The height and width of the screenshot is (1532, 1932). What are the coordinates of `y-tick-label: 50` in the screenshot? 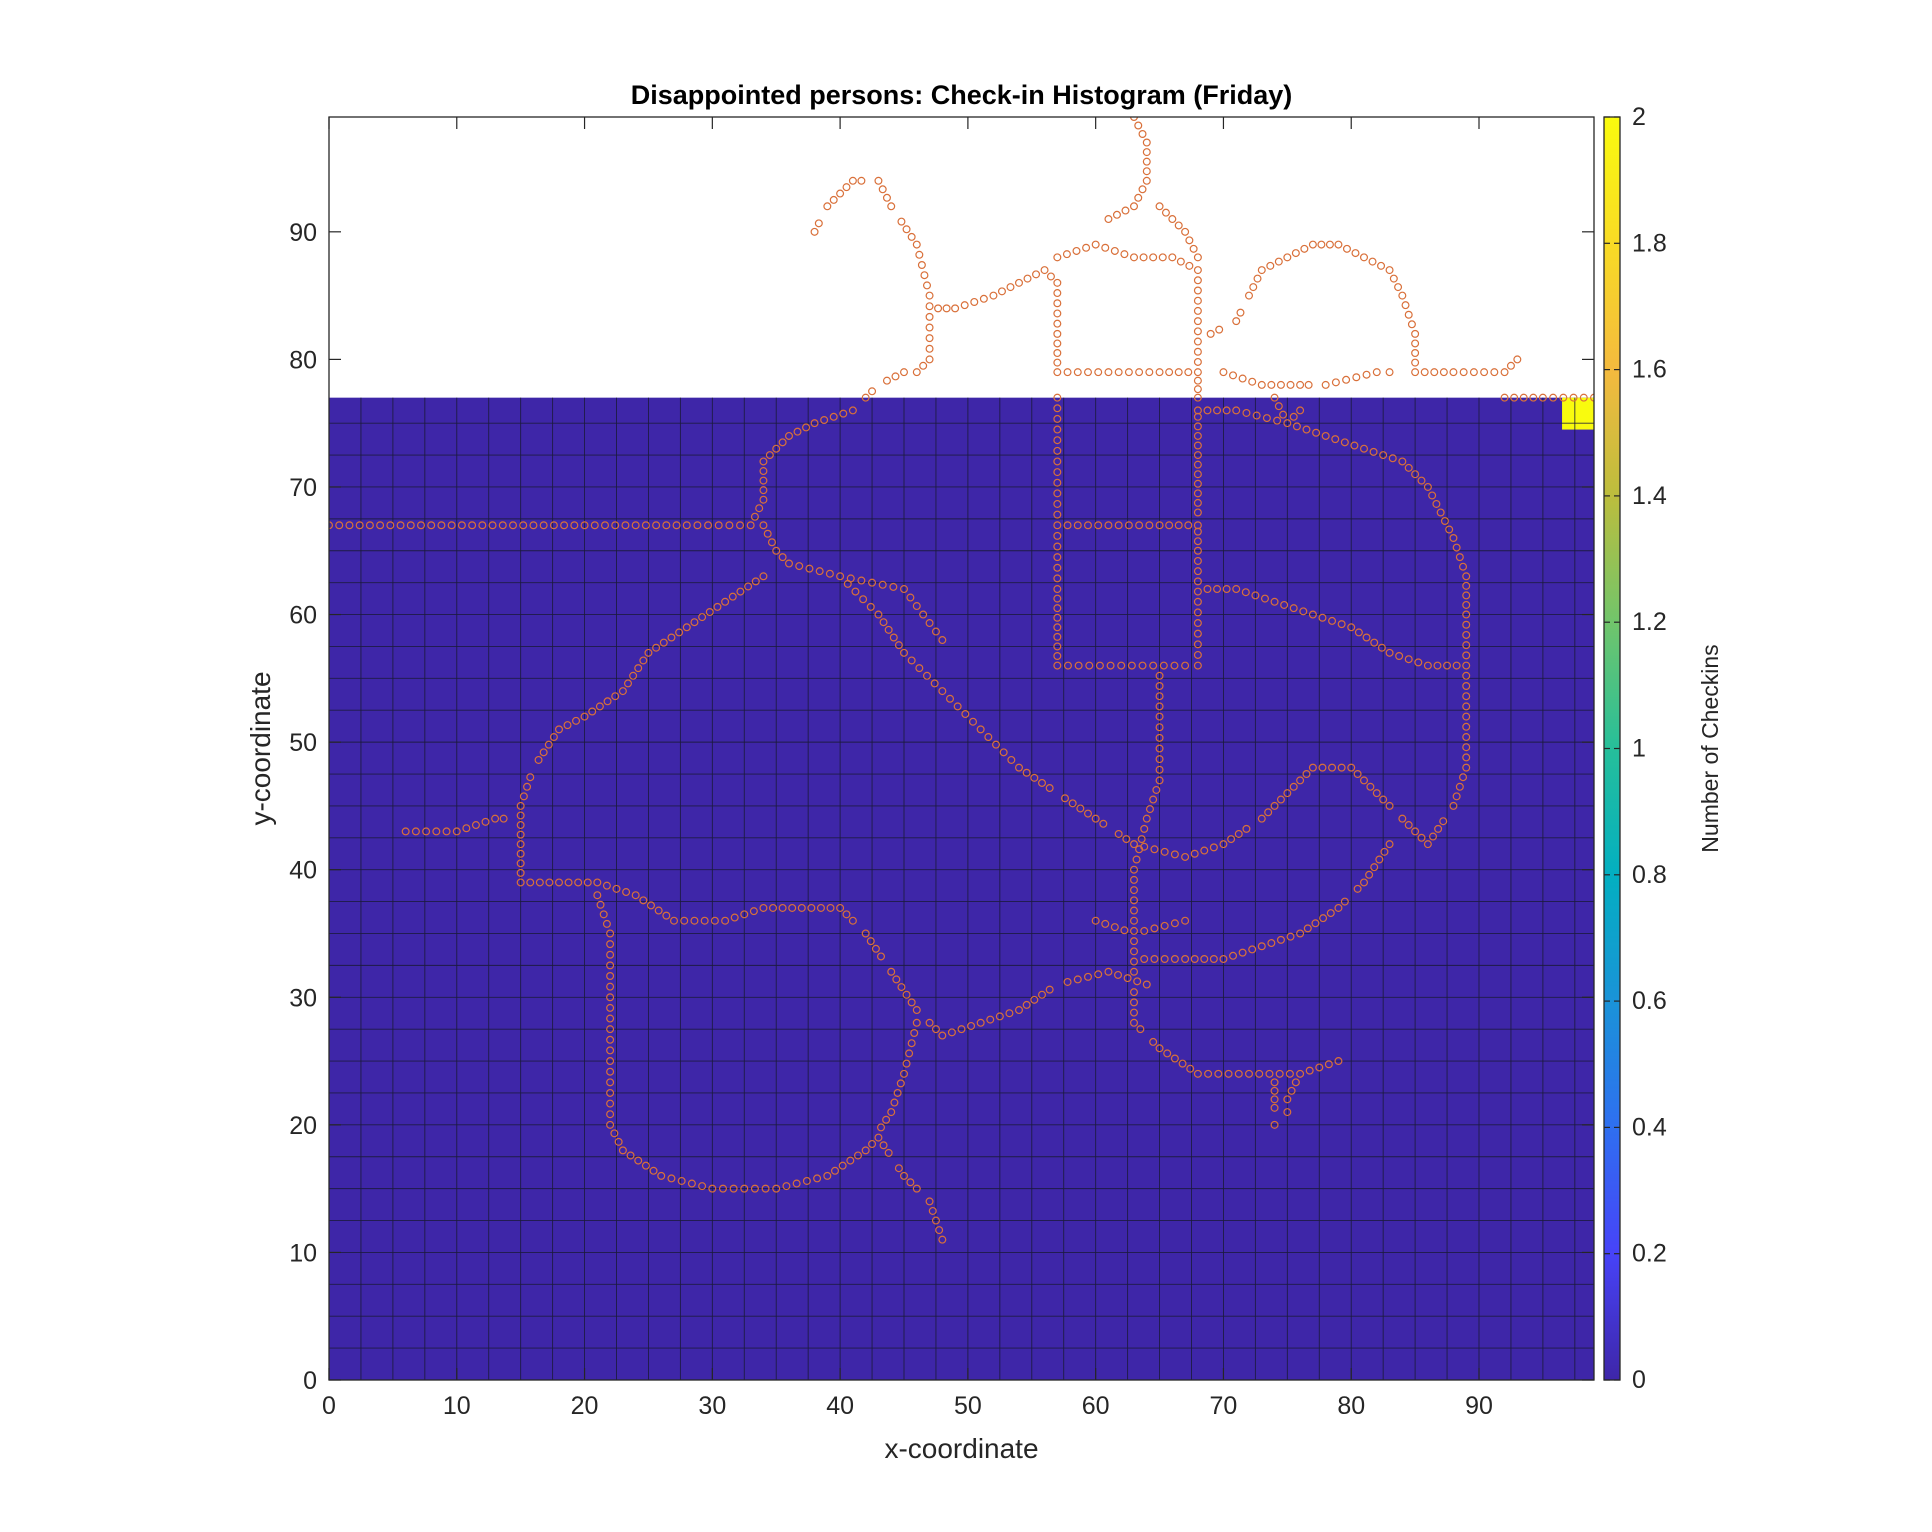 It's located at (303, 743).